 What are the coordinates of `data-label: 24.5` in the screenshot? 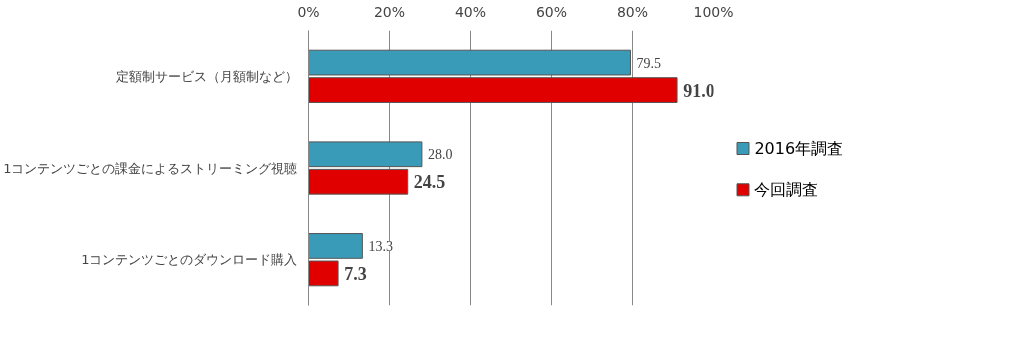 It's located at (429, 182).